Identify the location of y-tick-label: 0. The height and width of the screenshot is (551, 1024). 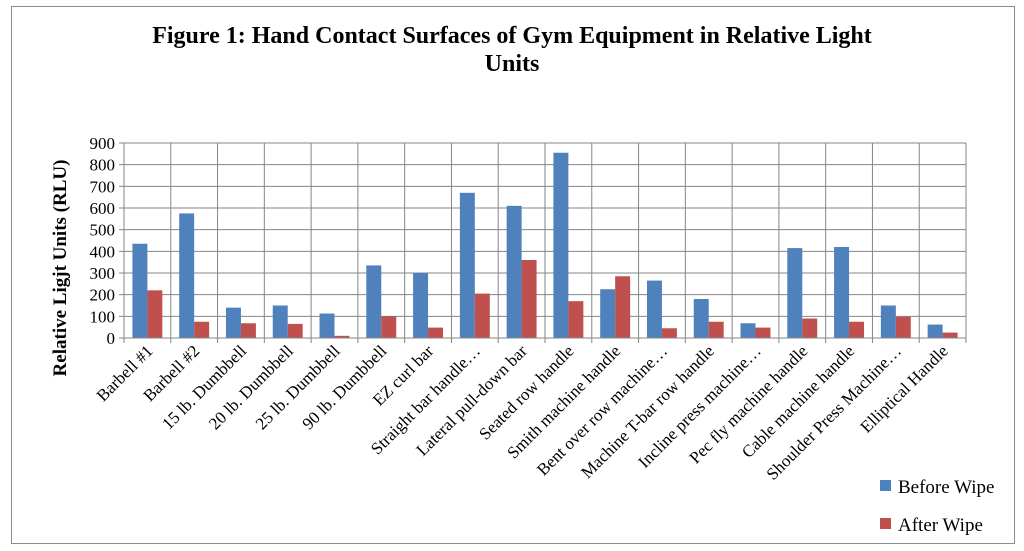
(111, 338).